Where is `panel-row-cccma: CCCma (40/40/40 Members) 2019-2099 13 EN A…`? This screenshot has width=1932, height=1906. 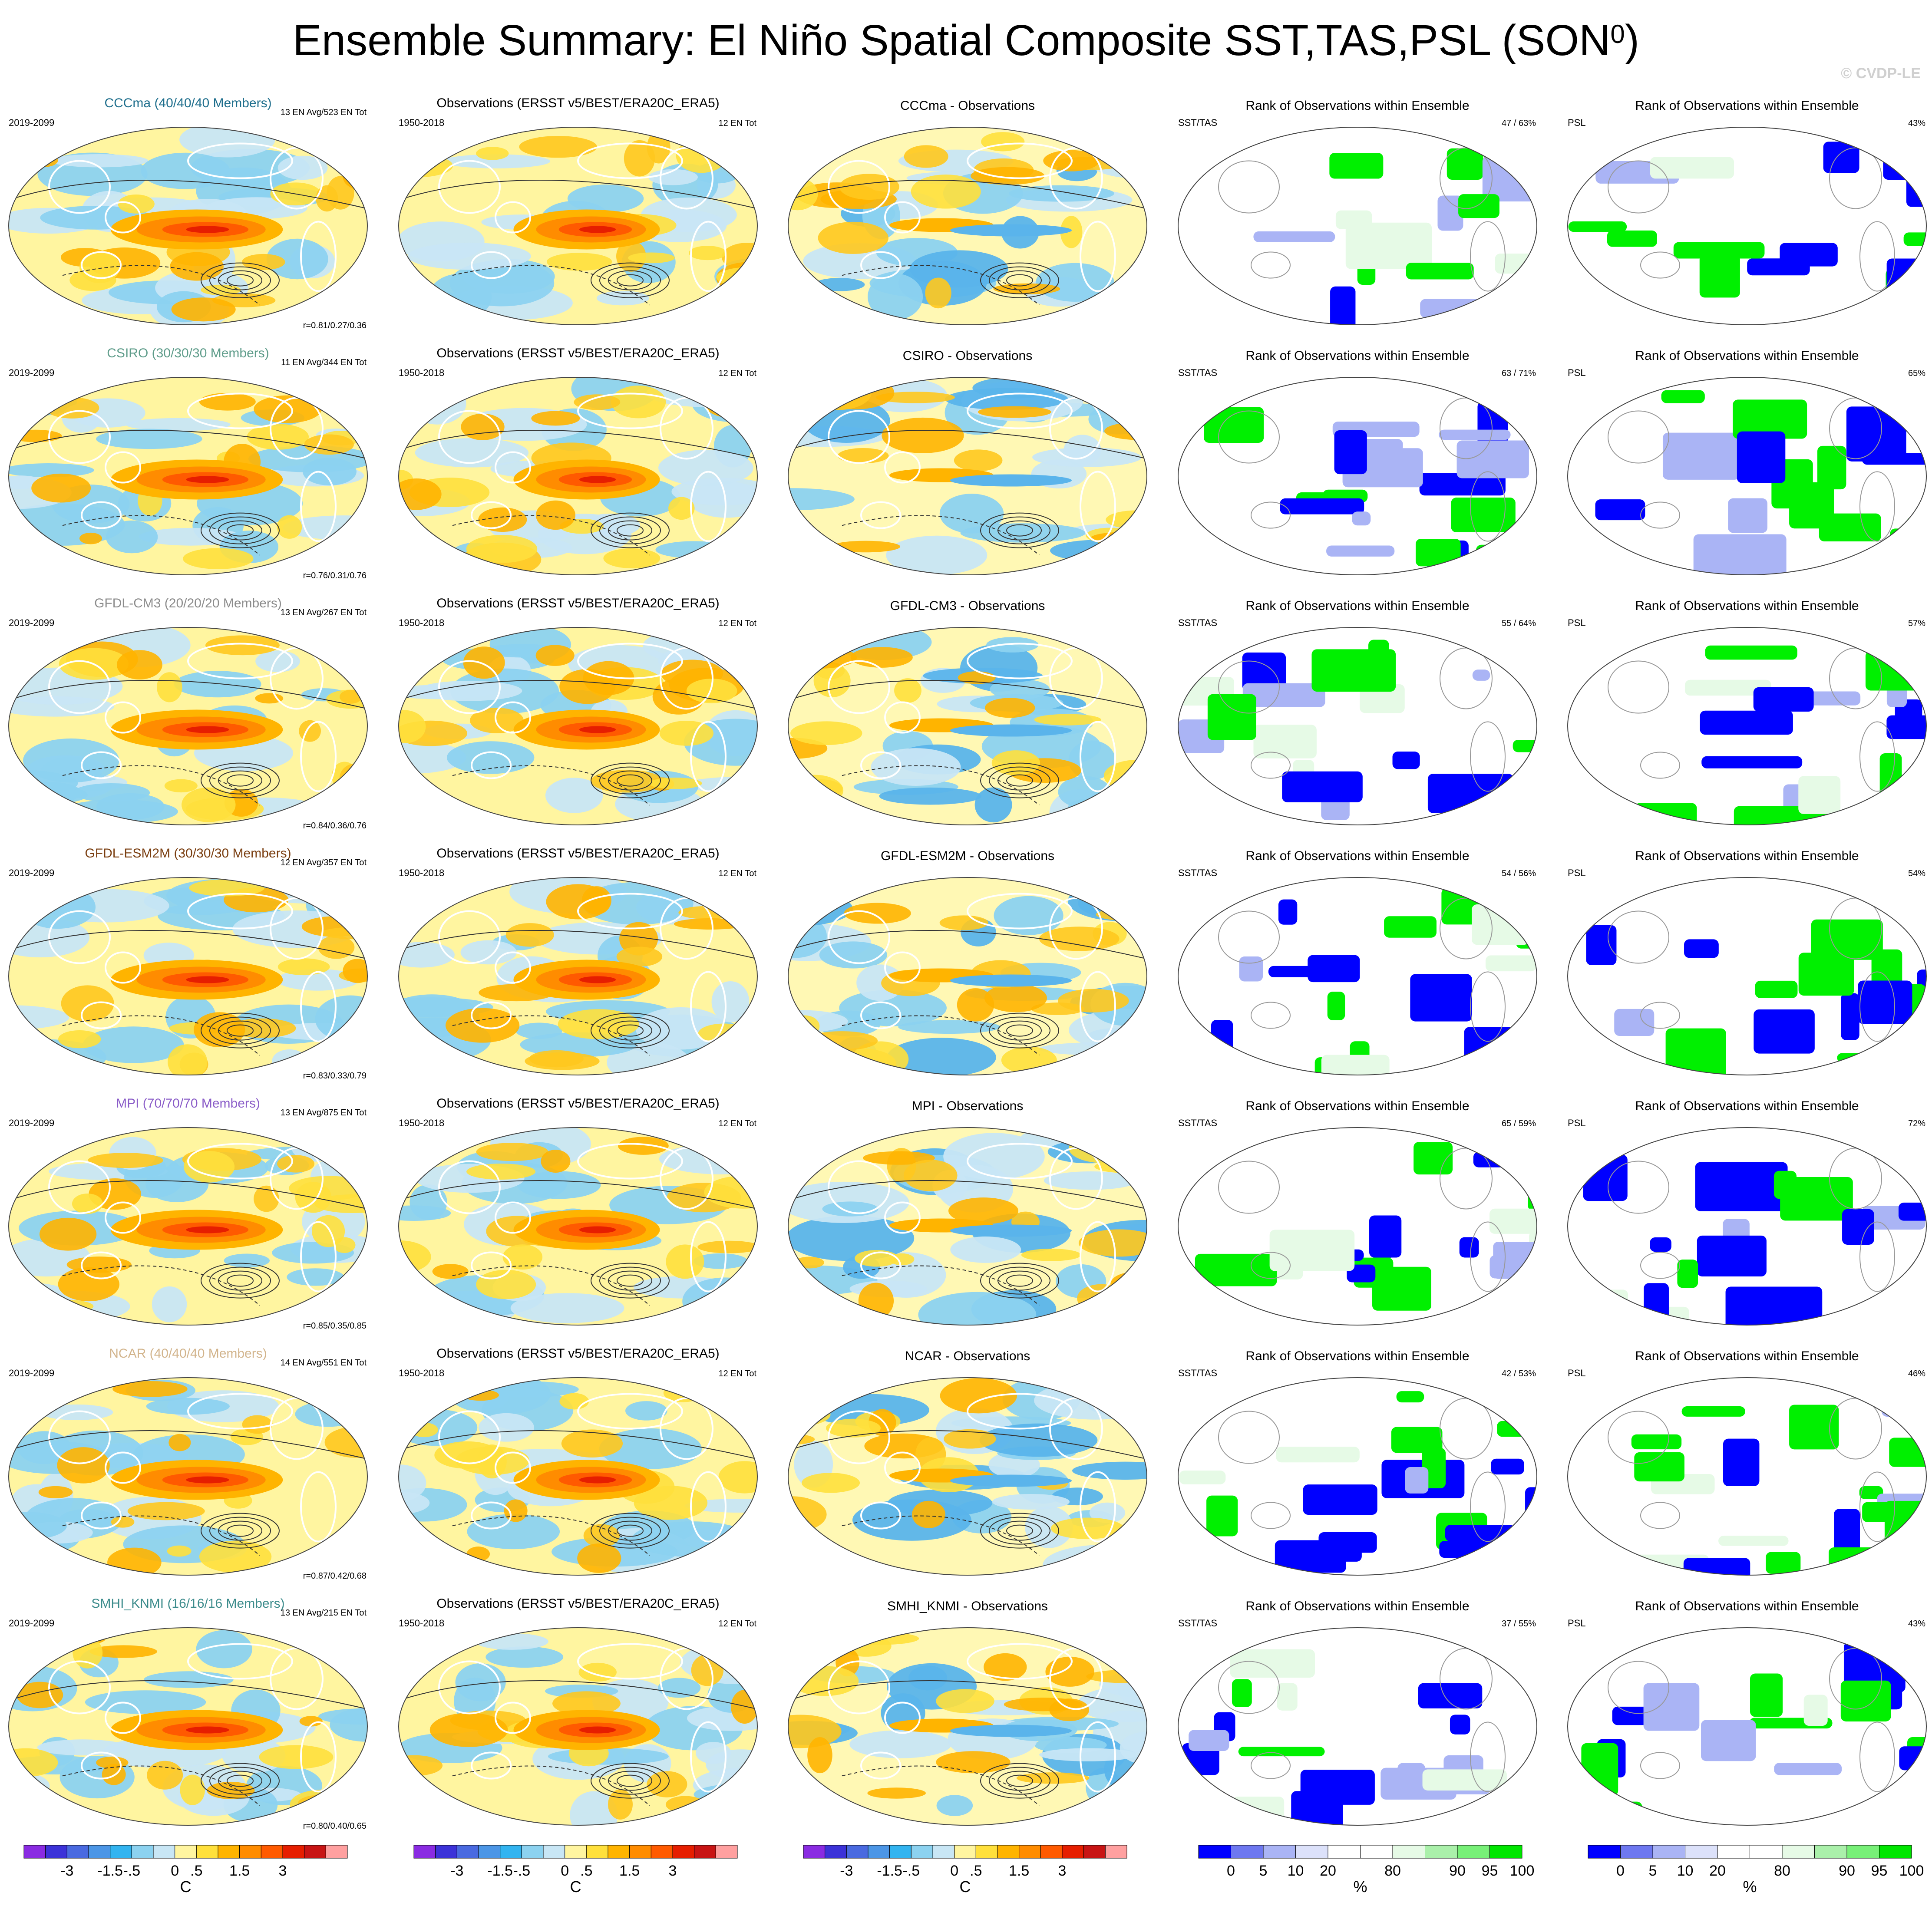 panel-row-cccma: CCCma (40/40/40 Members) 2019-2099 13 EN A… is located at coordinates (967, 213).